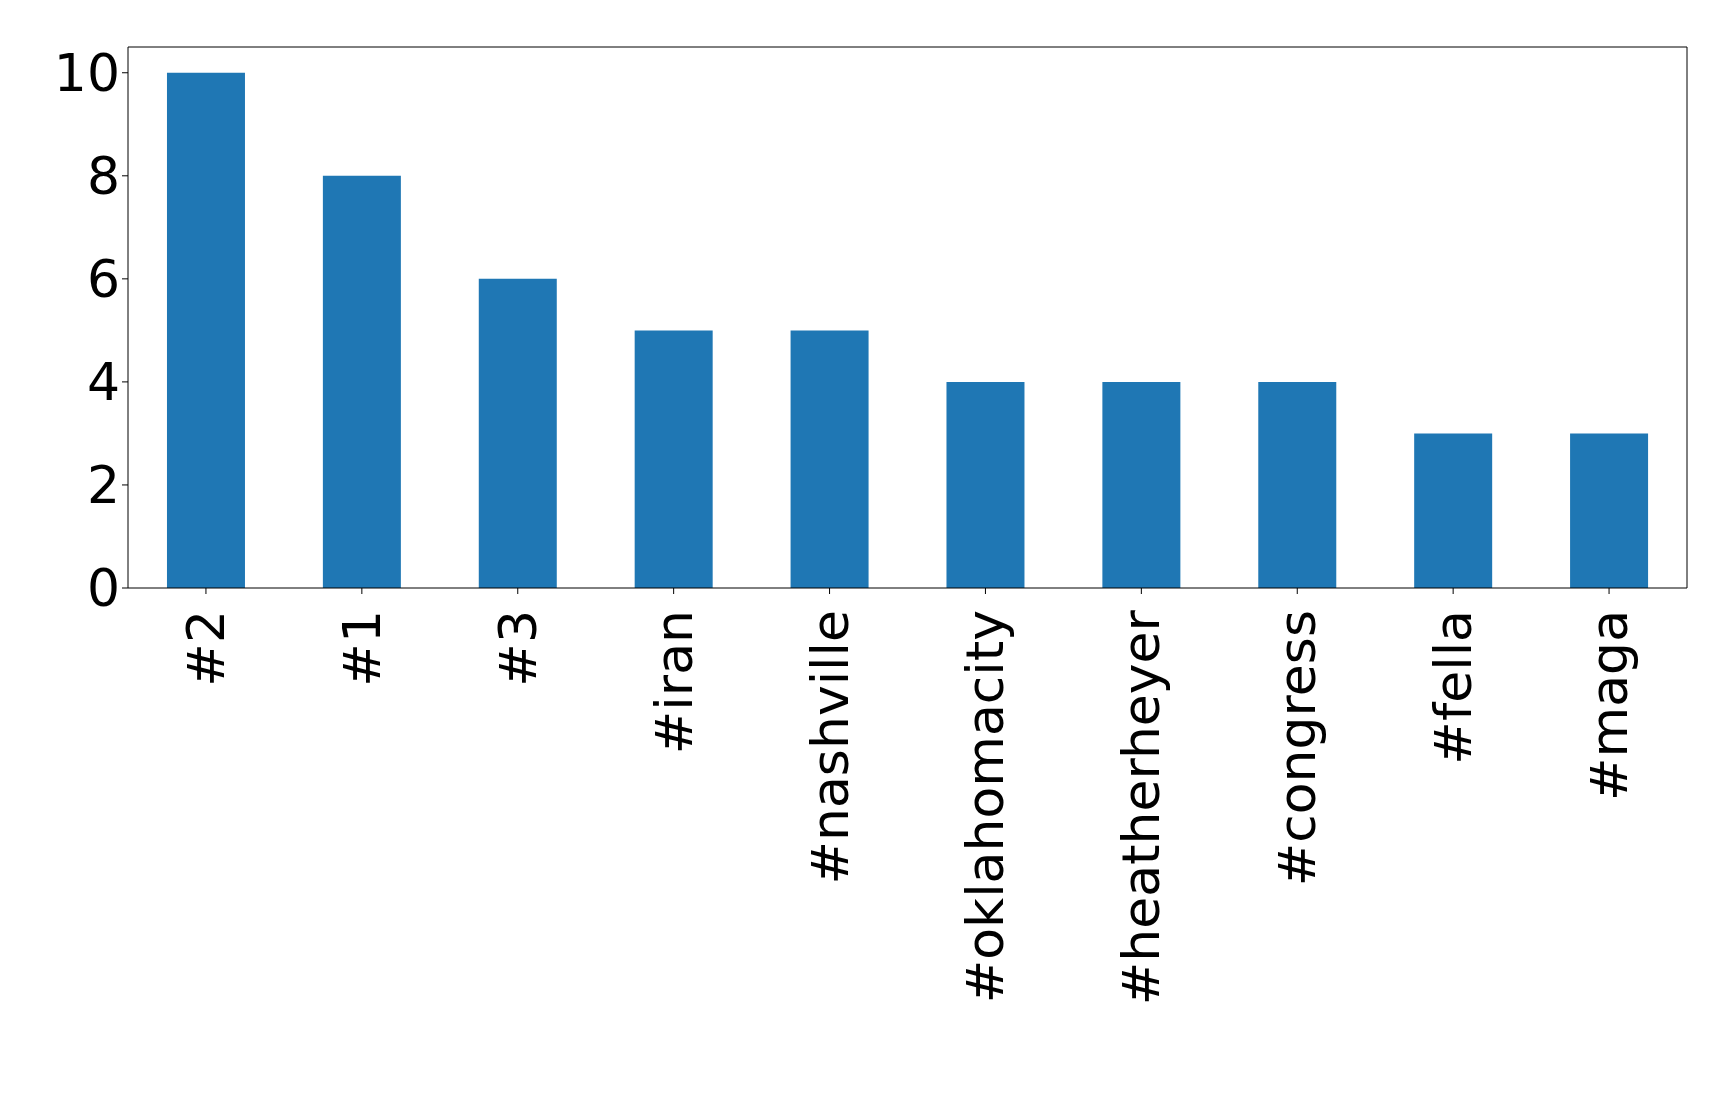 Image resolution: width=1719 pixels, height=1103 pixels. I want to click on x-tick-label: #1, so click(361, 648).